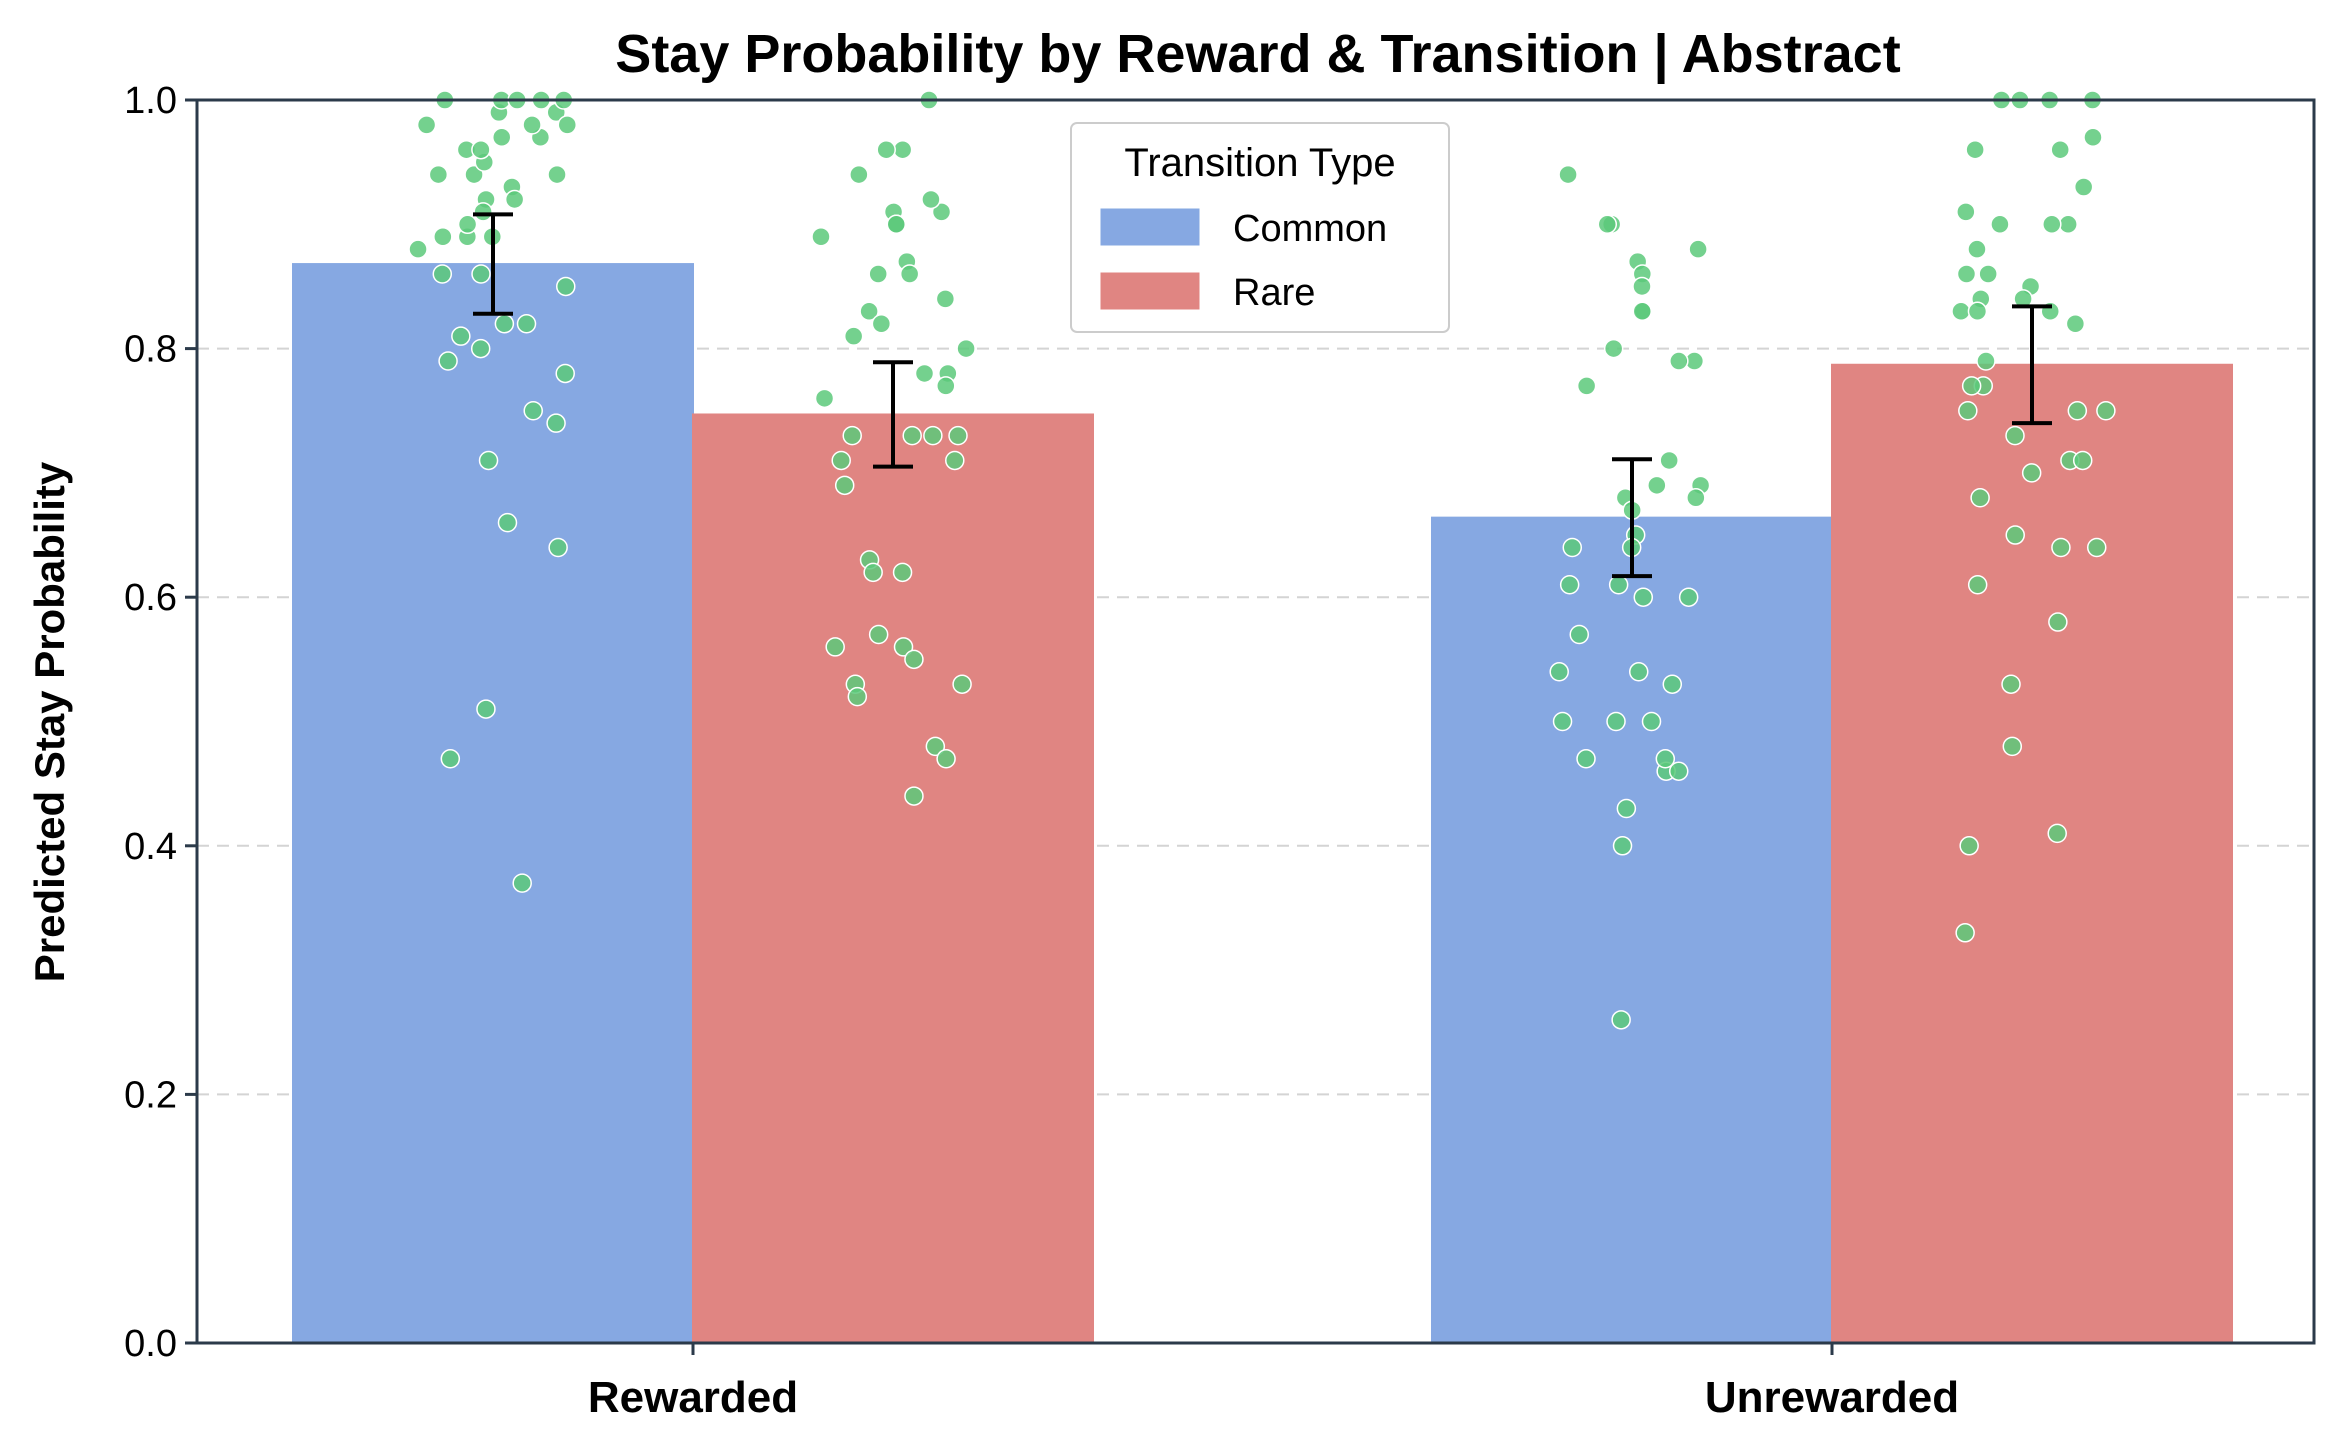 The width and height of the screenshot is (2349, 1448). What do you see at coordinates (1274, 293) in the screenshot?
I see `legend-label-rare: Rare` at bounding box center [1274, 293].